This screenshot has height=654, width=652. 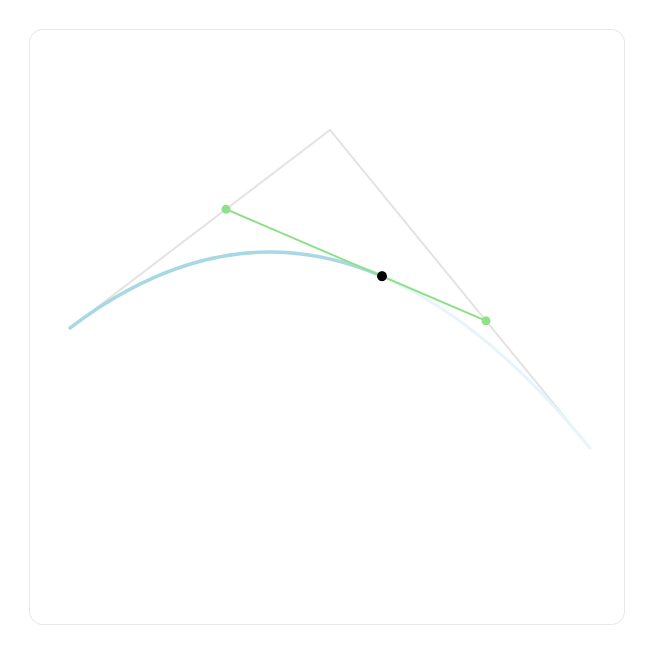 I want to click on curve-point, so click(x=382, y=276).